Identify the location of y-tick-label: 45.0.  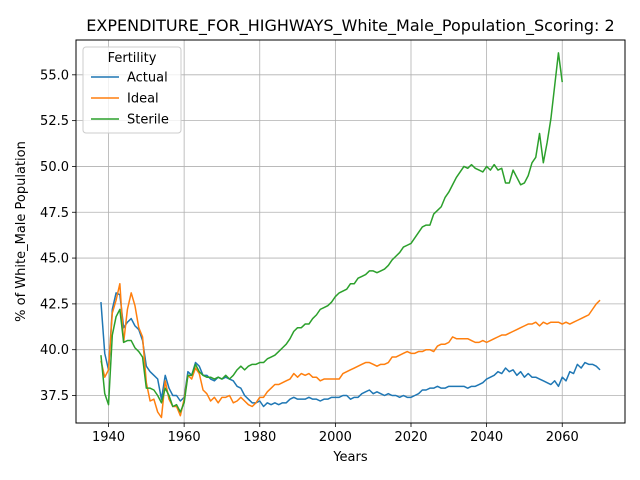
(54, 259).